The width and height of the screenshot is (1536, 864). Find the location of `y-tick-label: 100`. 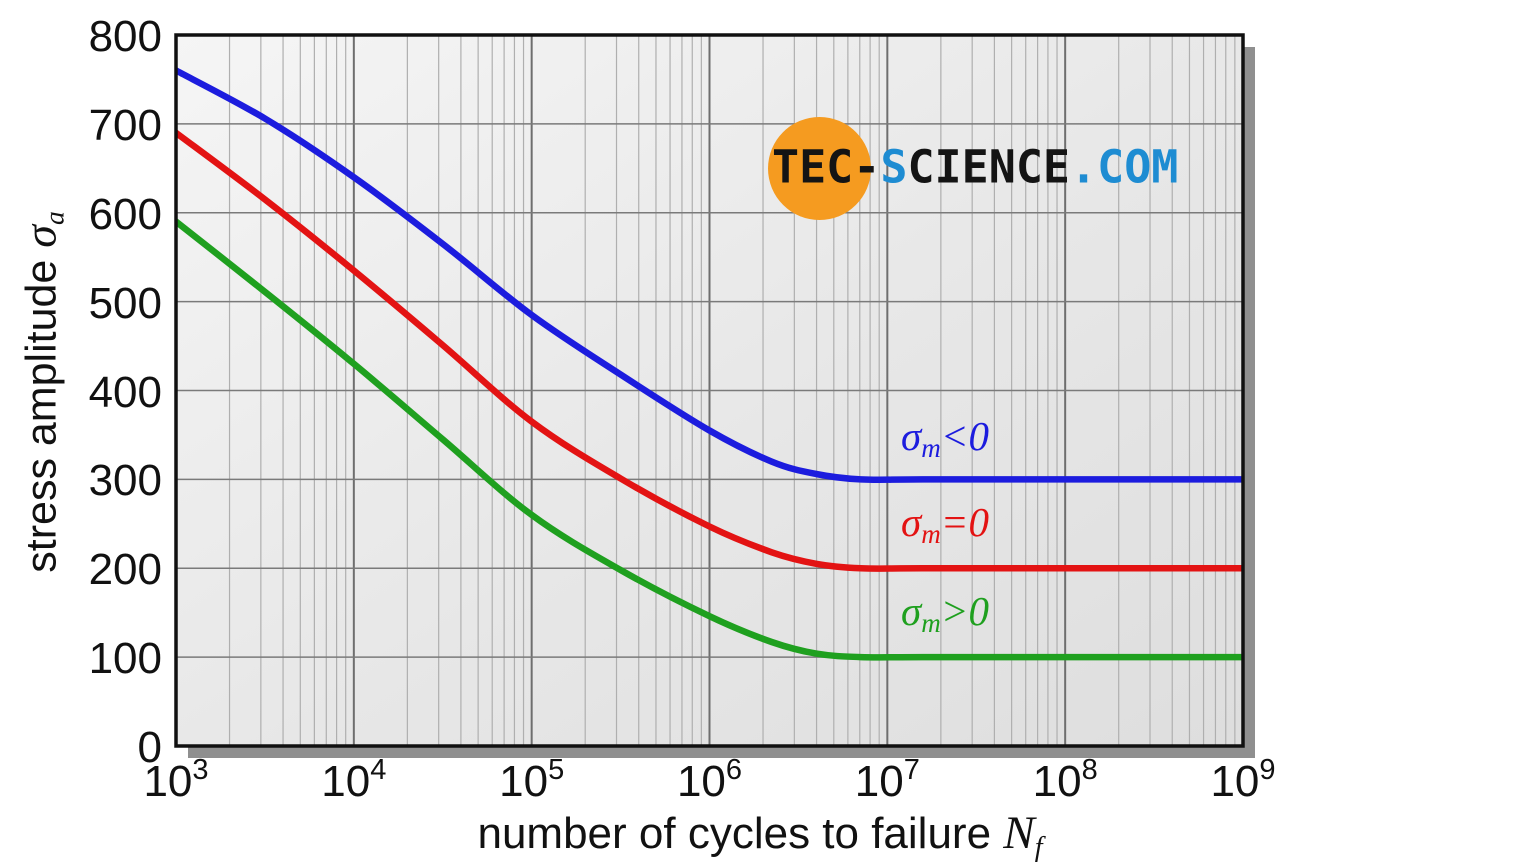

y-tick-label: 100 is located at coordinates (125, 659).